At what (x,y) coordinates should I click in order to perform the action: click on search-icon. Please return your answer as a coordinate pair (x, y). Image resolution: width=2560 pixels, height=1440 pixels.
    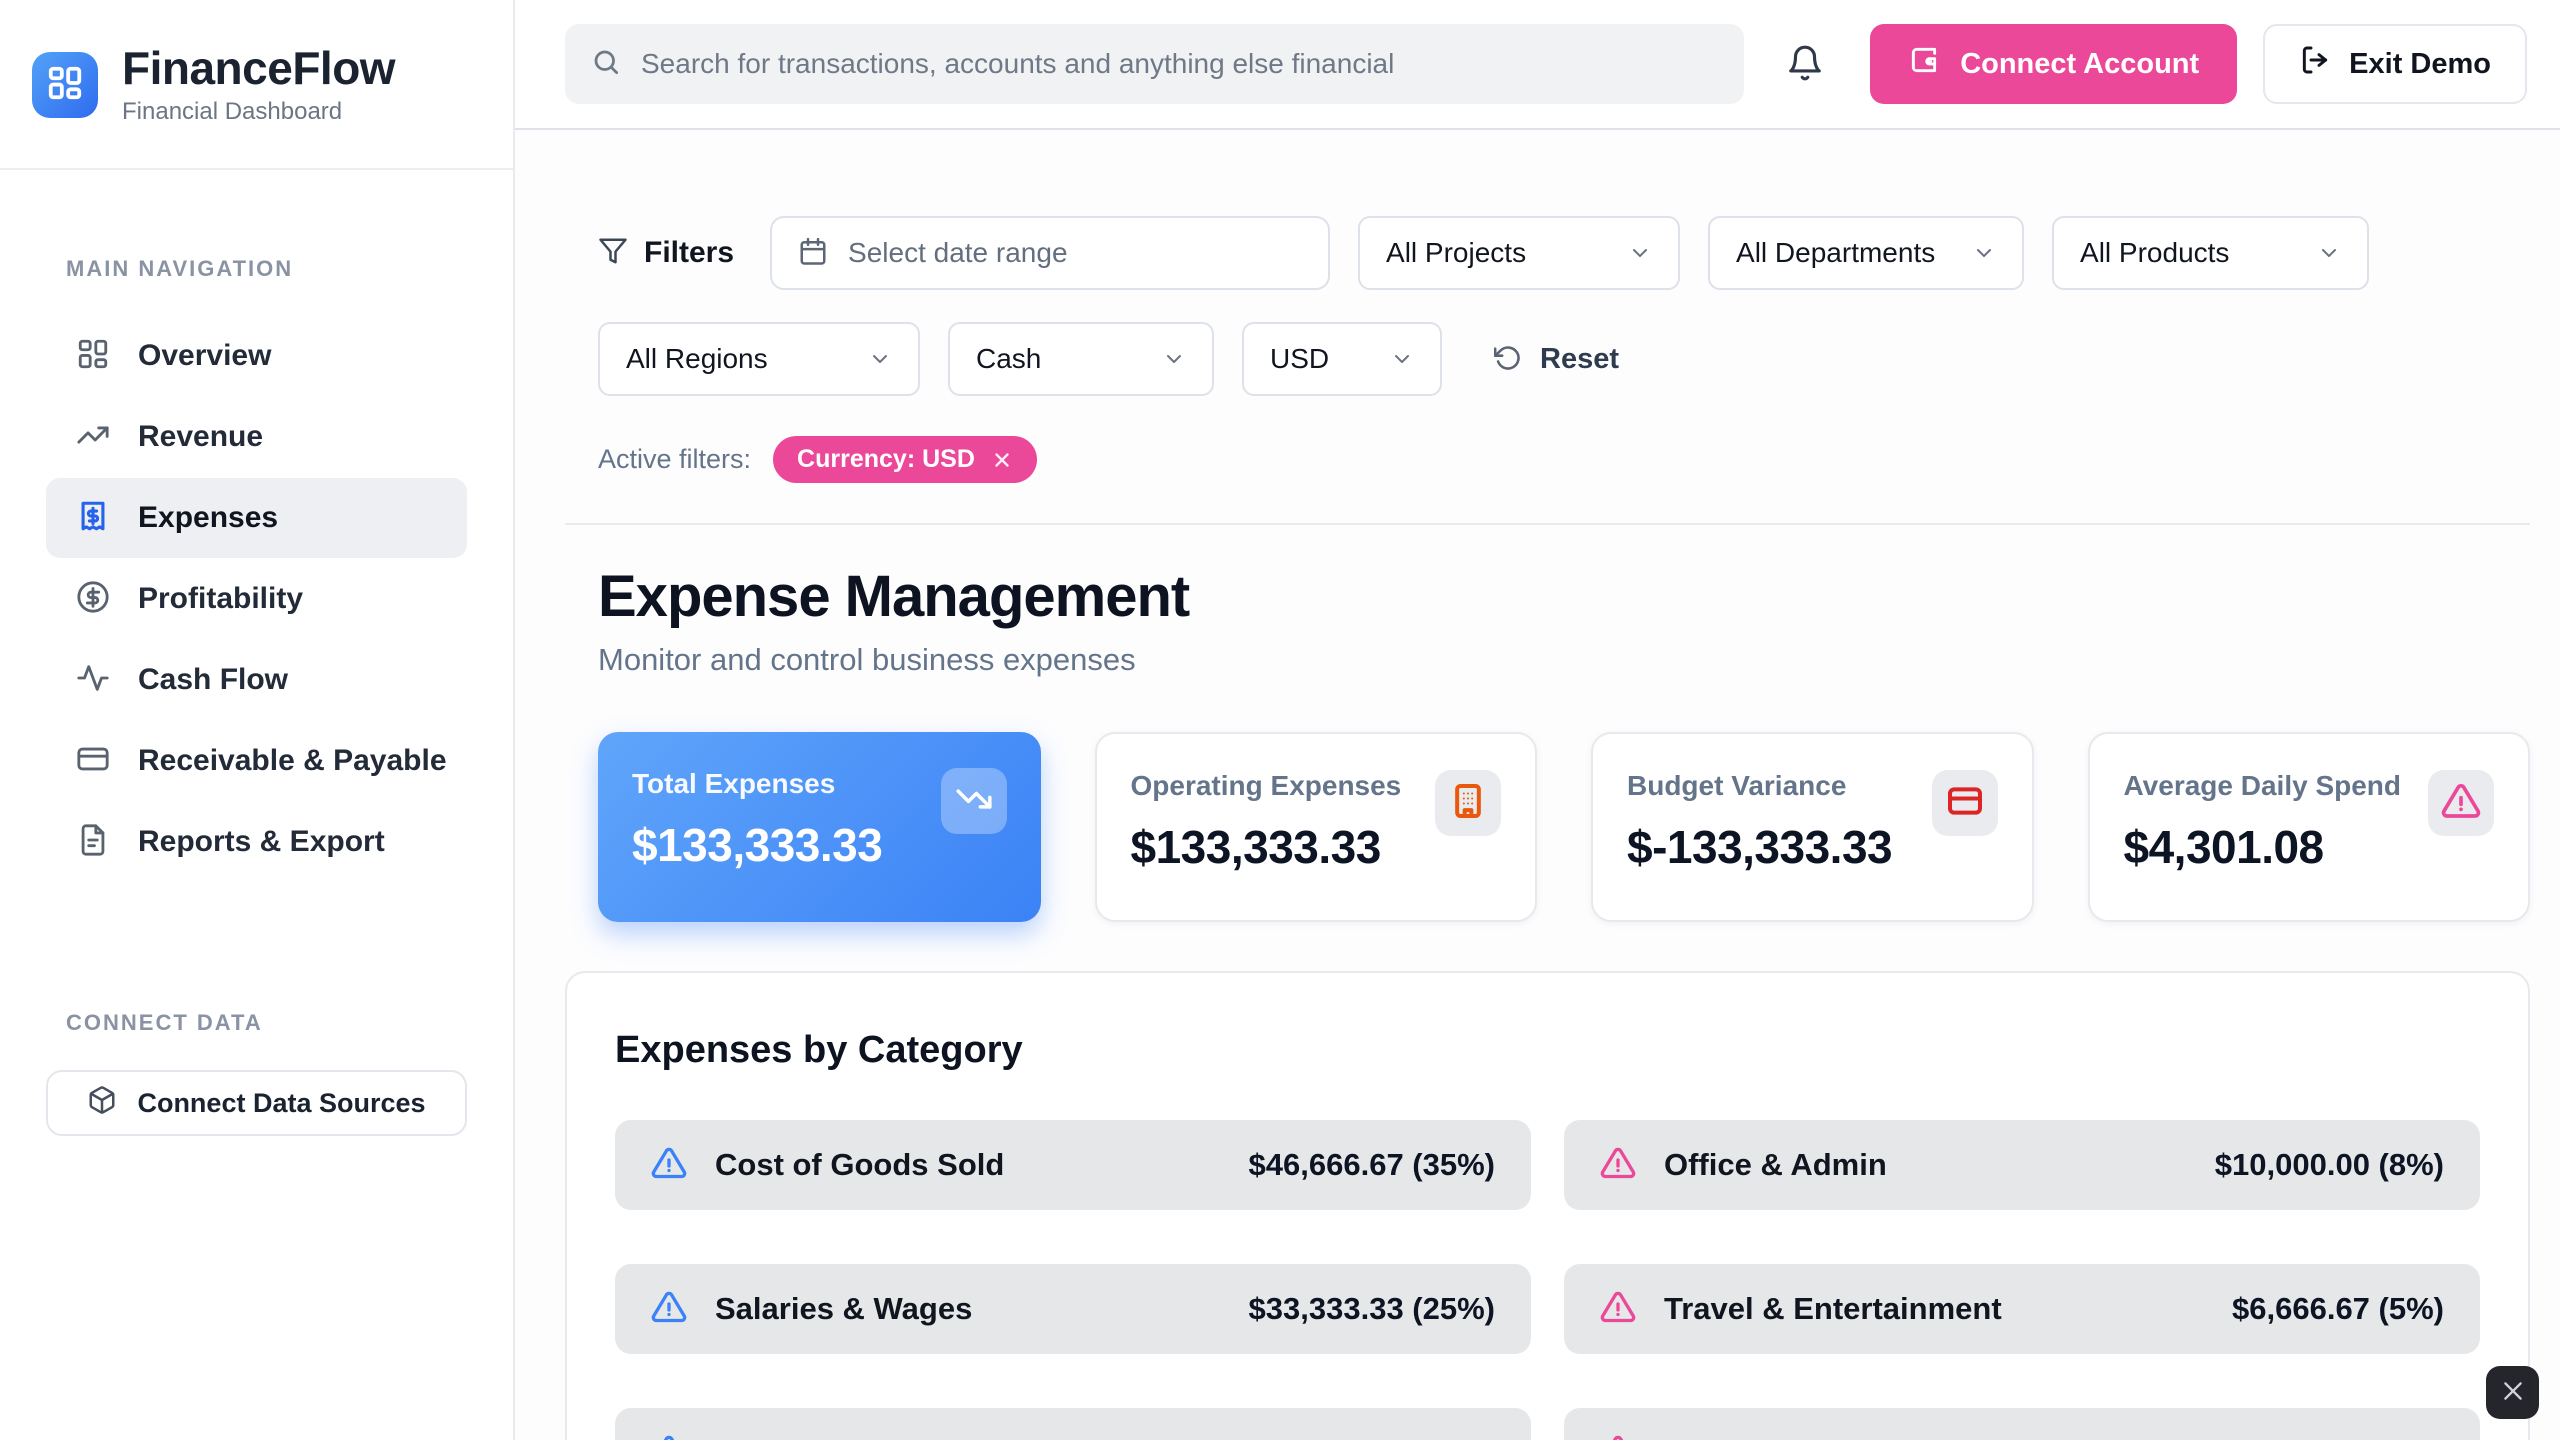
    Looking at the image, I should click on (606, 64).